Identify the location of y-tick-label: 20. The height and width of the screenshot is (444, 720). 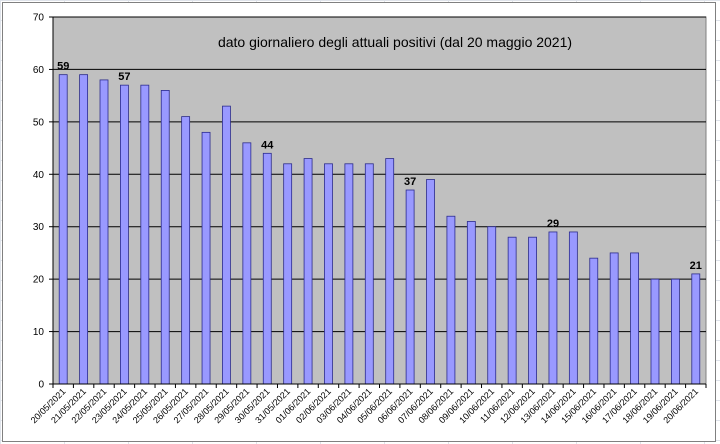
(39, 280).